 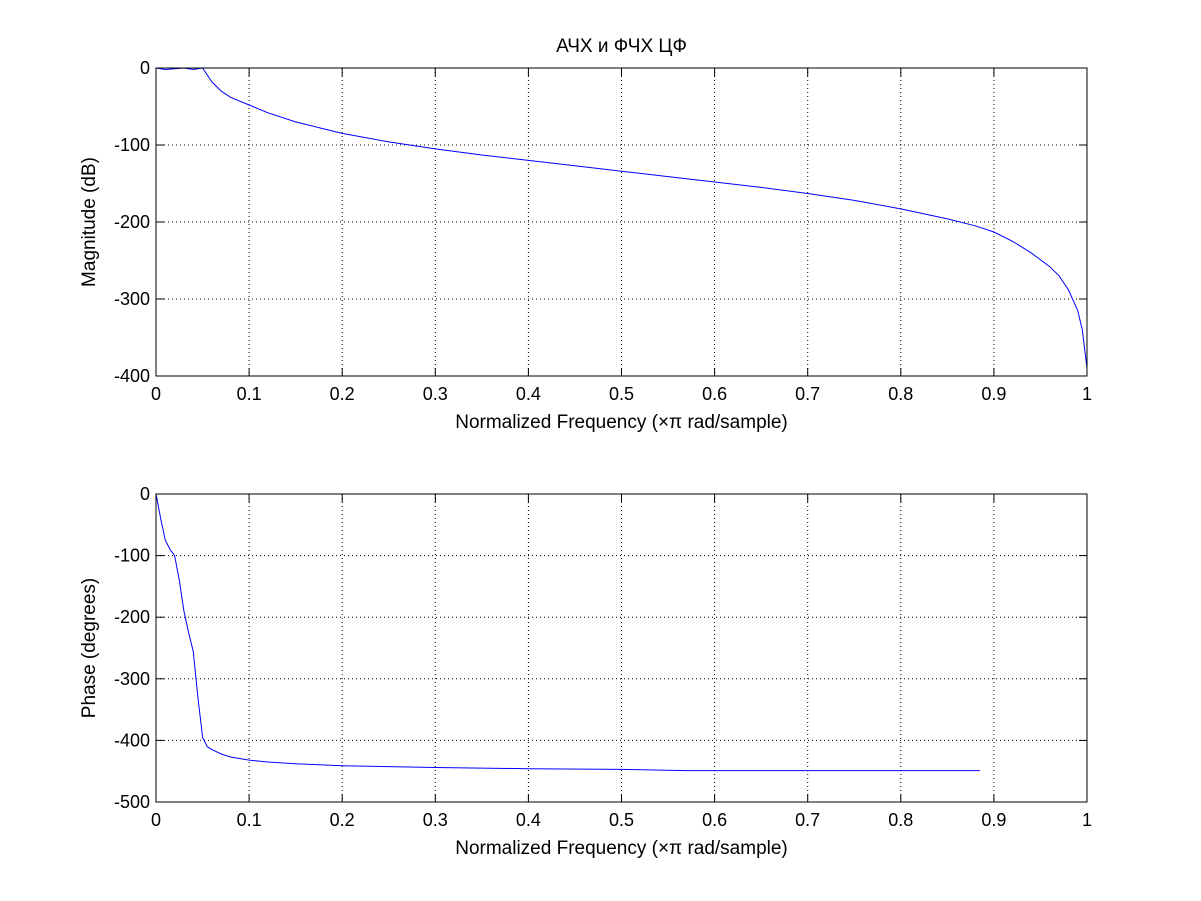 I want to click on chart-title: АЧХ и ФЧХ ЦФ, so click(x=621, y=46).